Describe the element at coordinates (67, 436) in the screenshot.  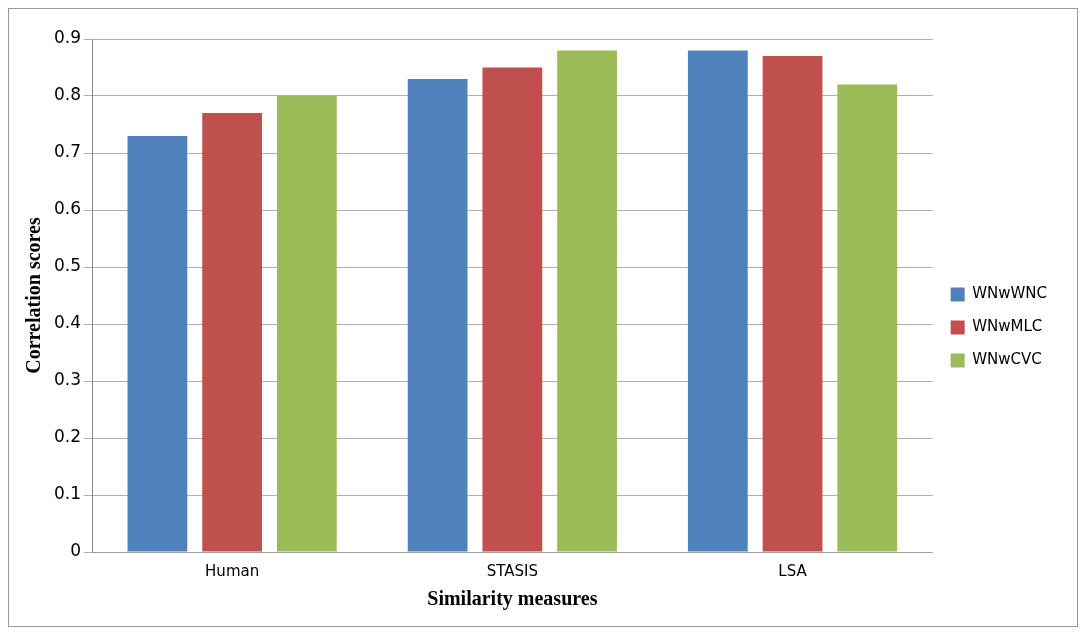
I see `y-tick-label: 0.2` at that location.